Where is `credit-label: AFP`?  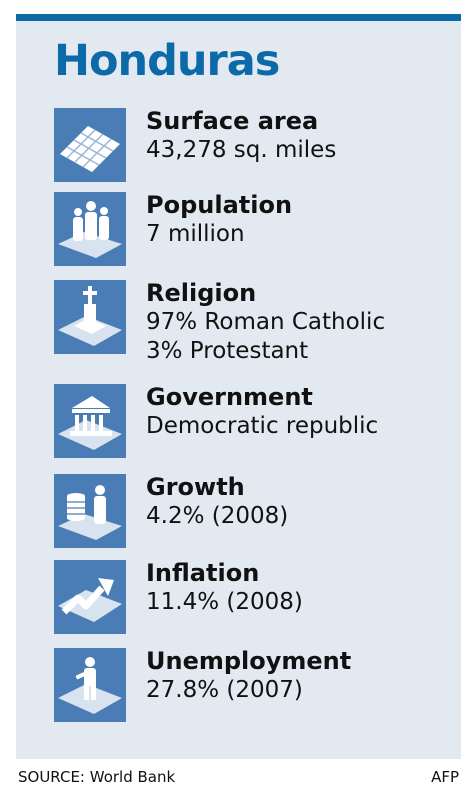 credit-label: AFP is located at coordinates (445, 777).